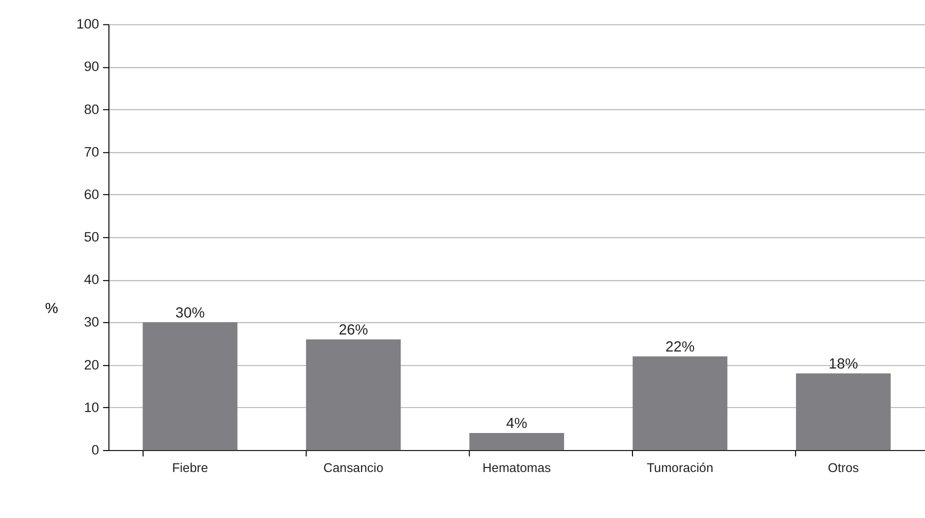  Describe the element at coordinates (680, 347) in the screenshot. I see `data-label: 22%` at that location.